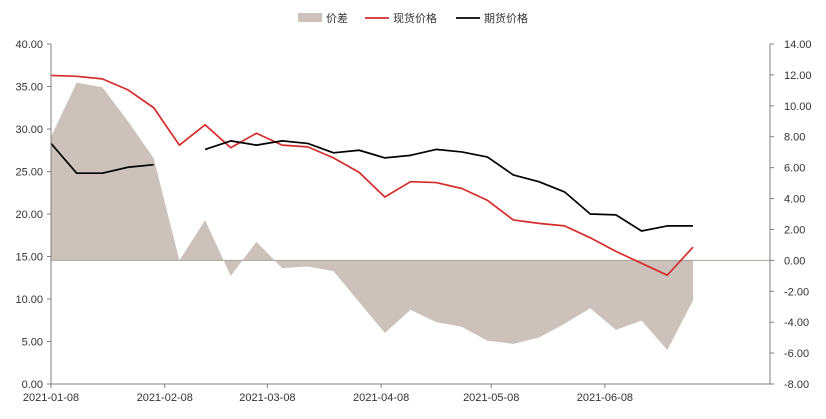  I want to click on y-left-tick-label: 20.00, so click(29, 215).